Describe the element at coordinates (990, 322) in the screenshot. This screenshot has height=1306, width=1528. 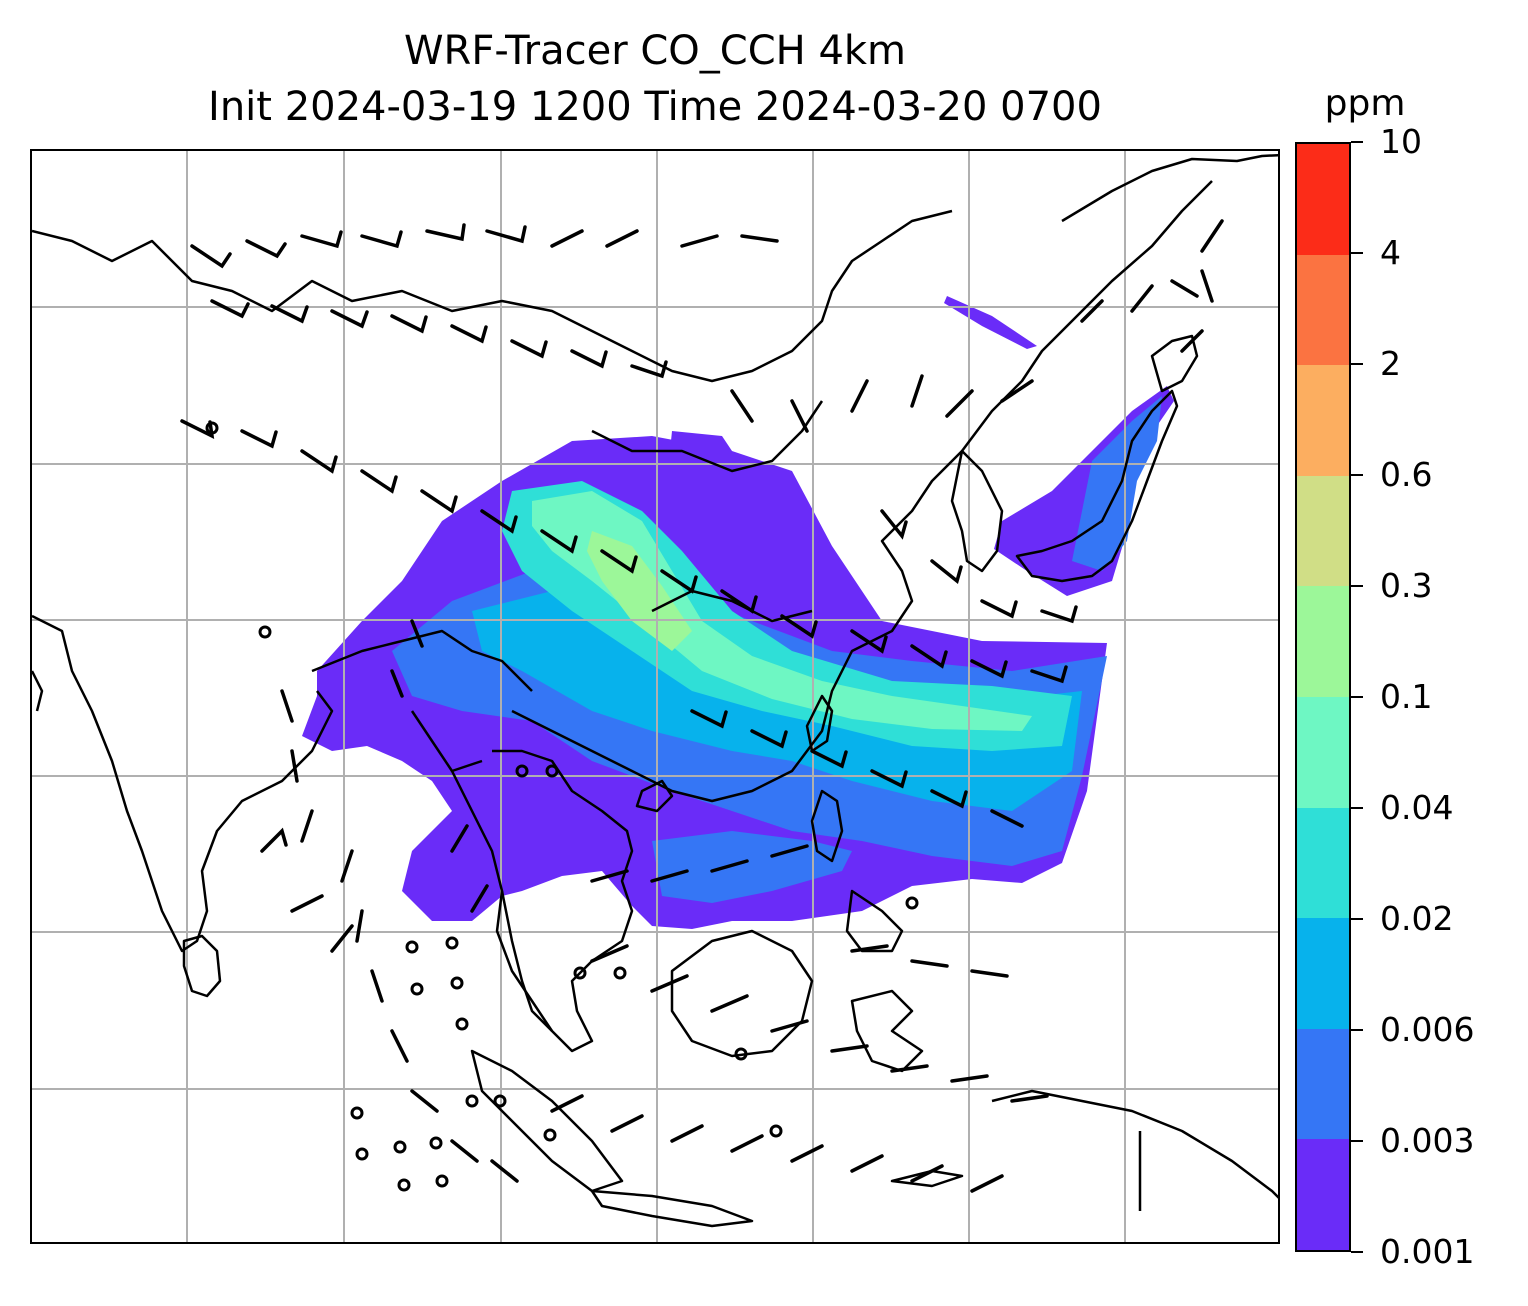
I see `plume-level-0.001-korea-strip` at that location.